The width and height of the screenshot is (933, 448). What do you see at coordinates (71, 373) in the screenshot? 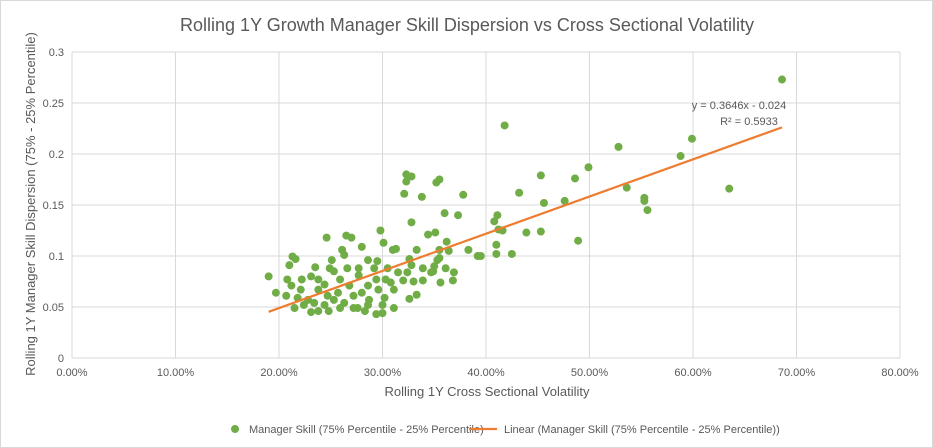
I see `x-tick-label: 0.00%` at bounding box center [71, 373].